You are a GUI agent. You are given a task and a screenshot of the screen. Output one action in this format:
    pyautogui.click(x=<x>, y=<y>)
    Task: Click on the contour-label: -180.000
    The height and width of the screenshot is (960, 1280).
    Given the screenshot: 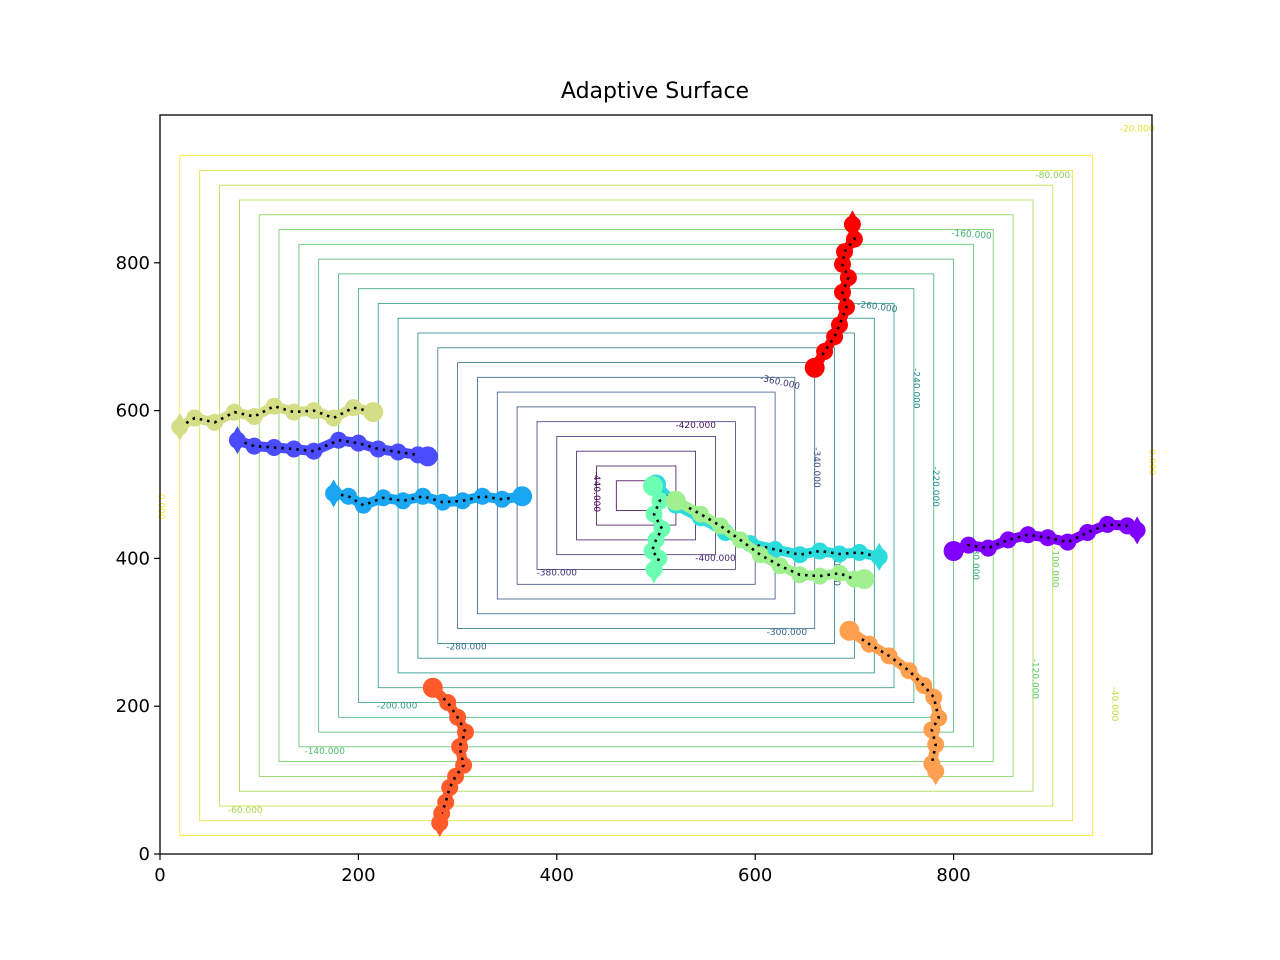 What is the action you would take?
    pyautogui.click(x=975, y=560)
    